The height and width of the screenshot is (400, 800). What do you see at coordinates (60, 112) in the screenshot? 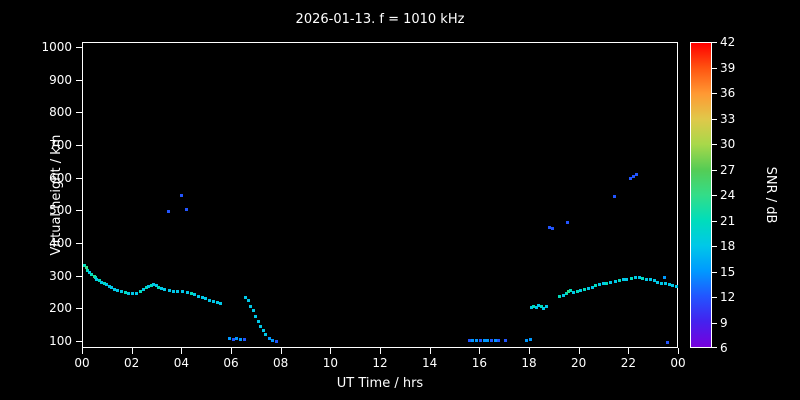
I see `y-tick-label: 800` at bounding box center [60, 112].